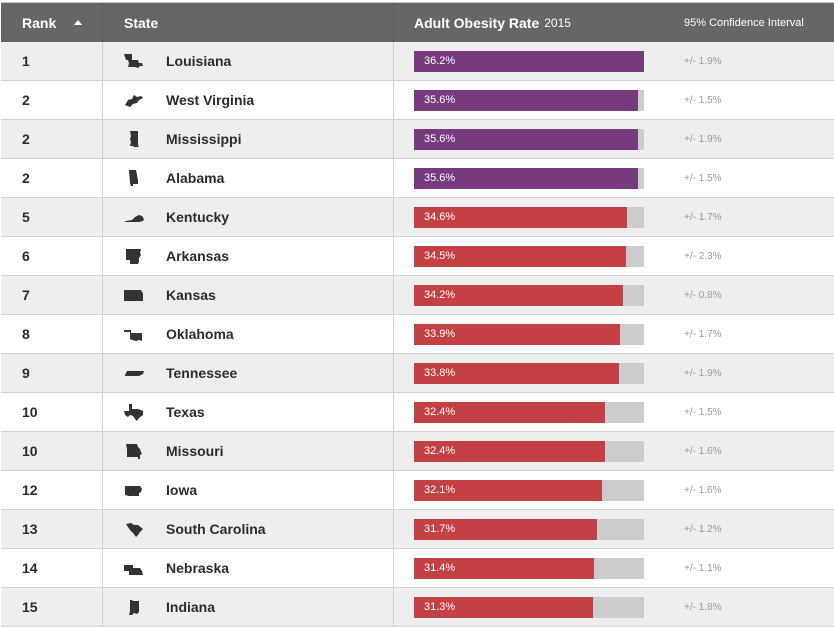  What do you see at coordinates (134, 490) in the screenshot?
I see `iowa-shape-icon` at bounding box center [134, 490].